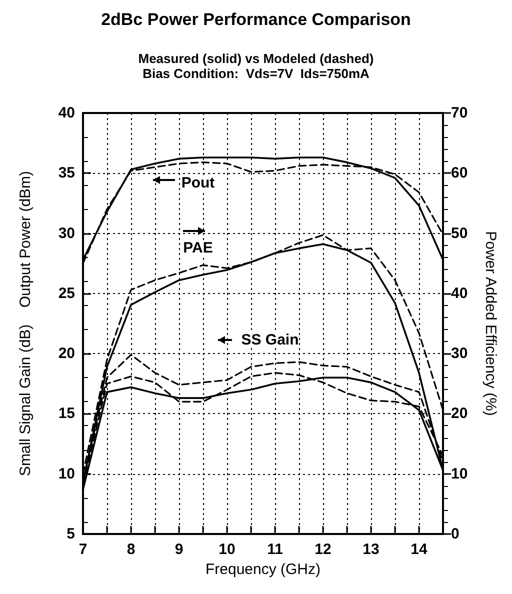 The image size is (512, 594). I want to click on y2-tick-label: 10, so click(459, 473).